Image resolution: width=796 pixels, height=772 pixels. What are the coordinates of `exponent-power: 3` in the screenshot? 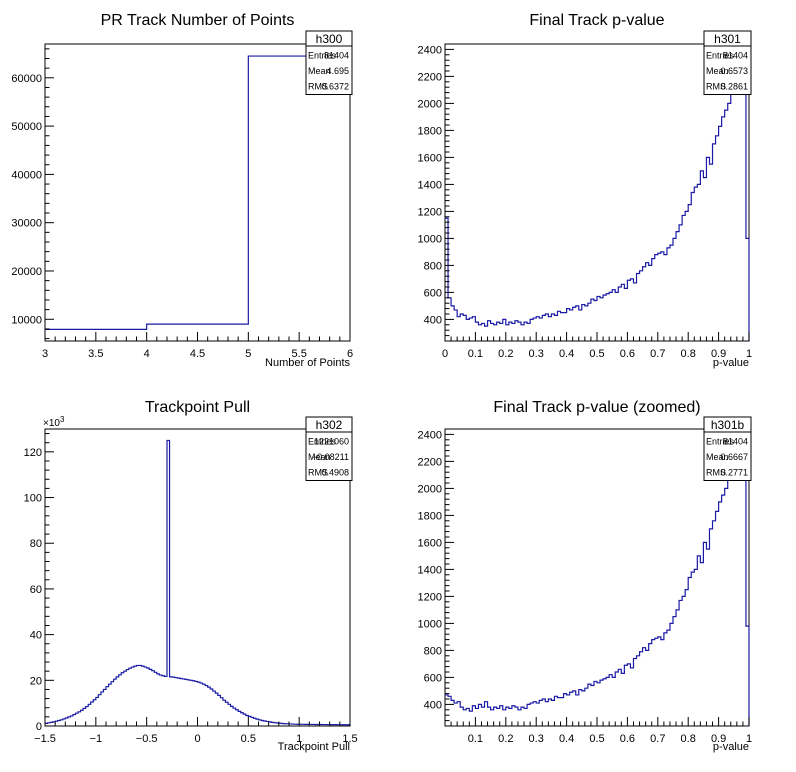 It's located at (62, 419).